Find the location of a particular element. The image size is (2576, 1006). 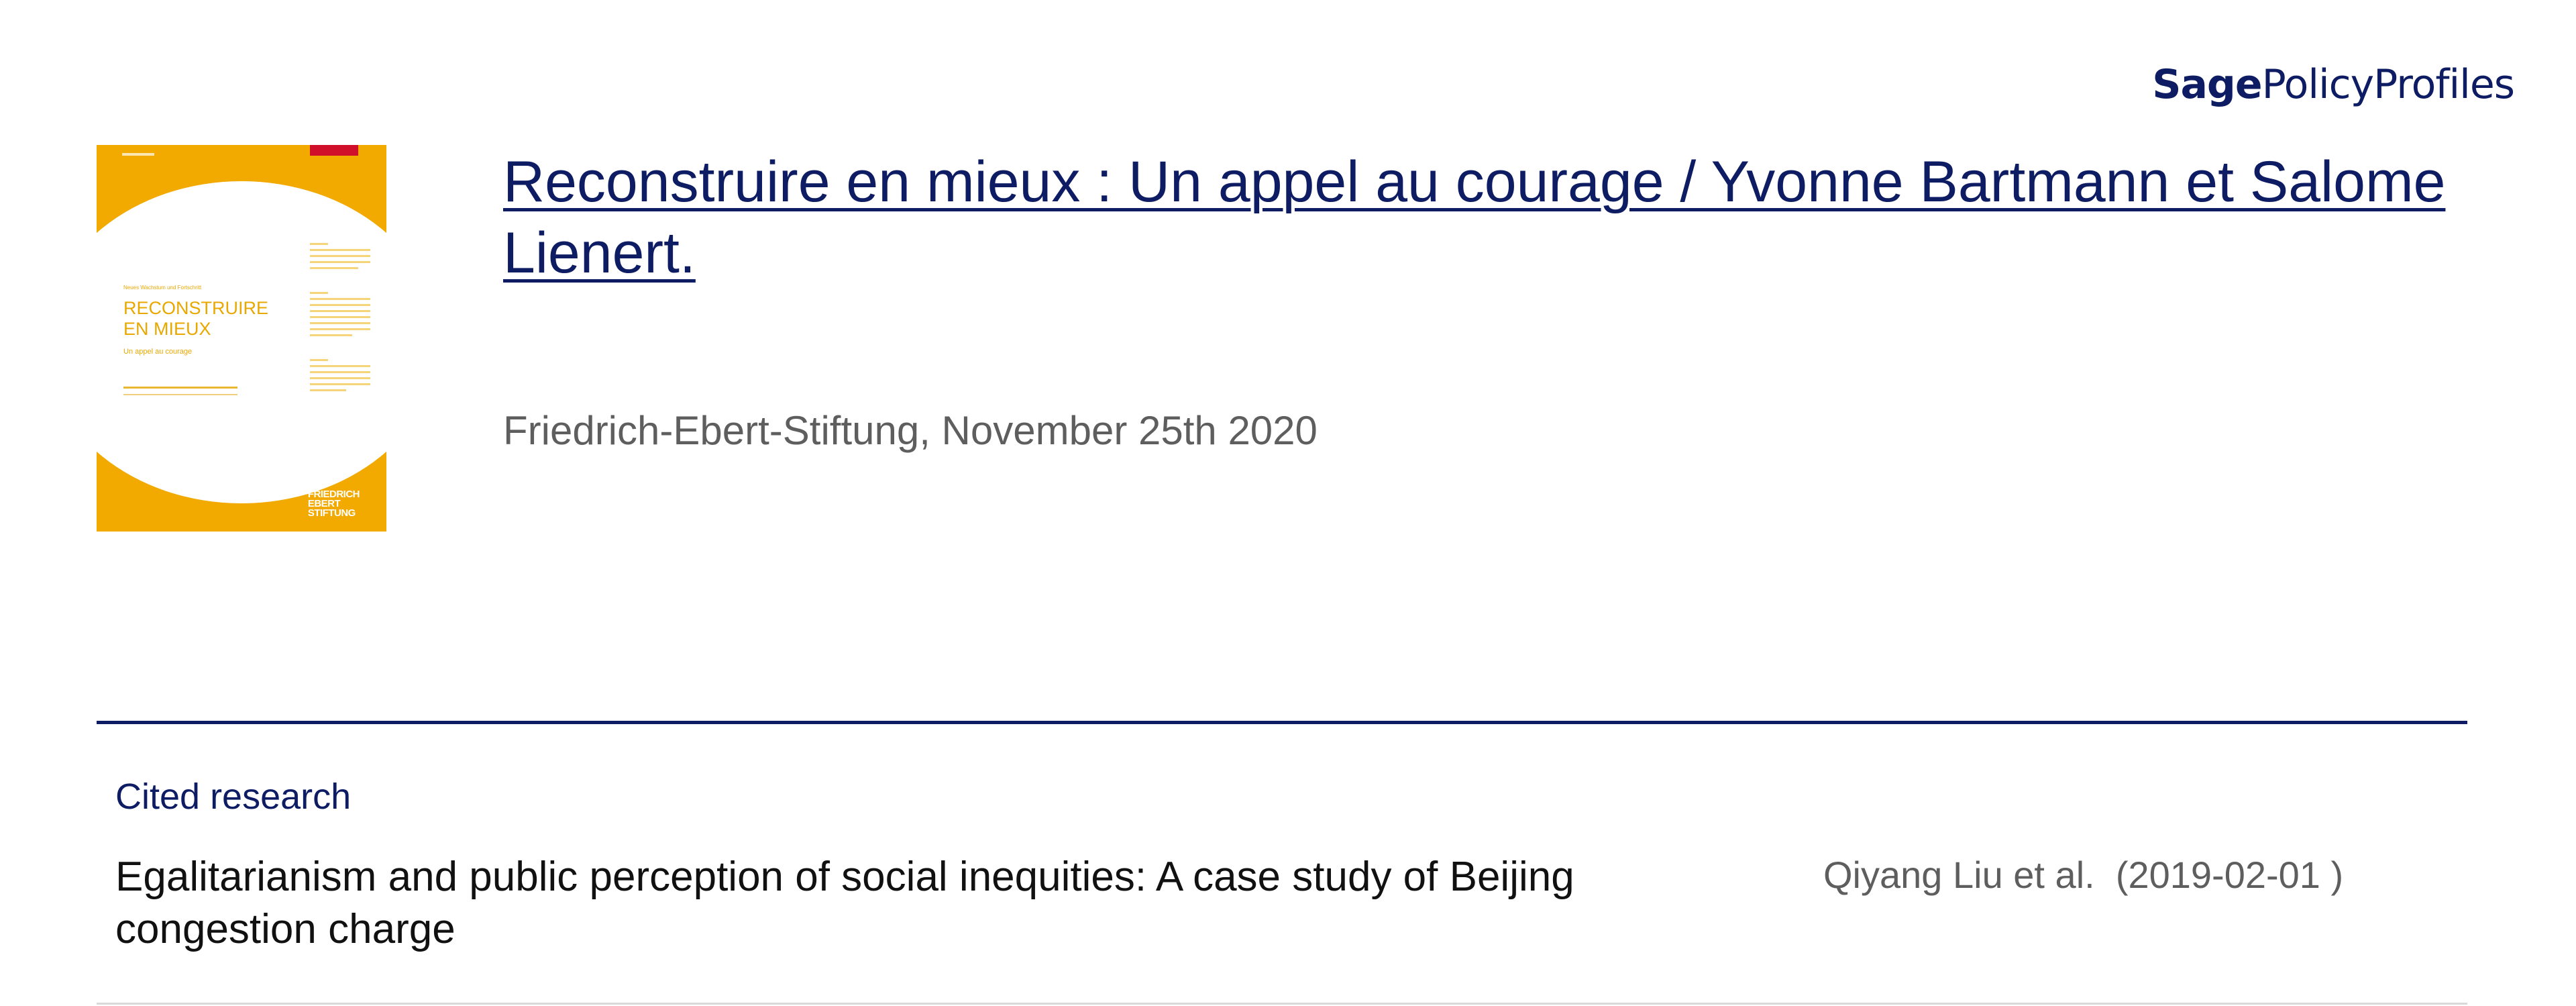

section-divider is located at coordinates (1282, 723).